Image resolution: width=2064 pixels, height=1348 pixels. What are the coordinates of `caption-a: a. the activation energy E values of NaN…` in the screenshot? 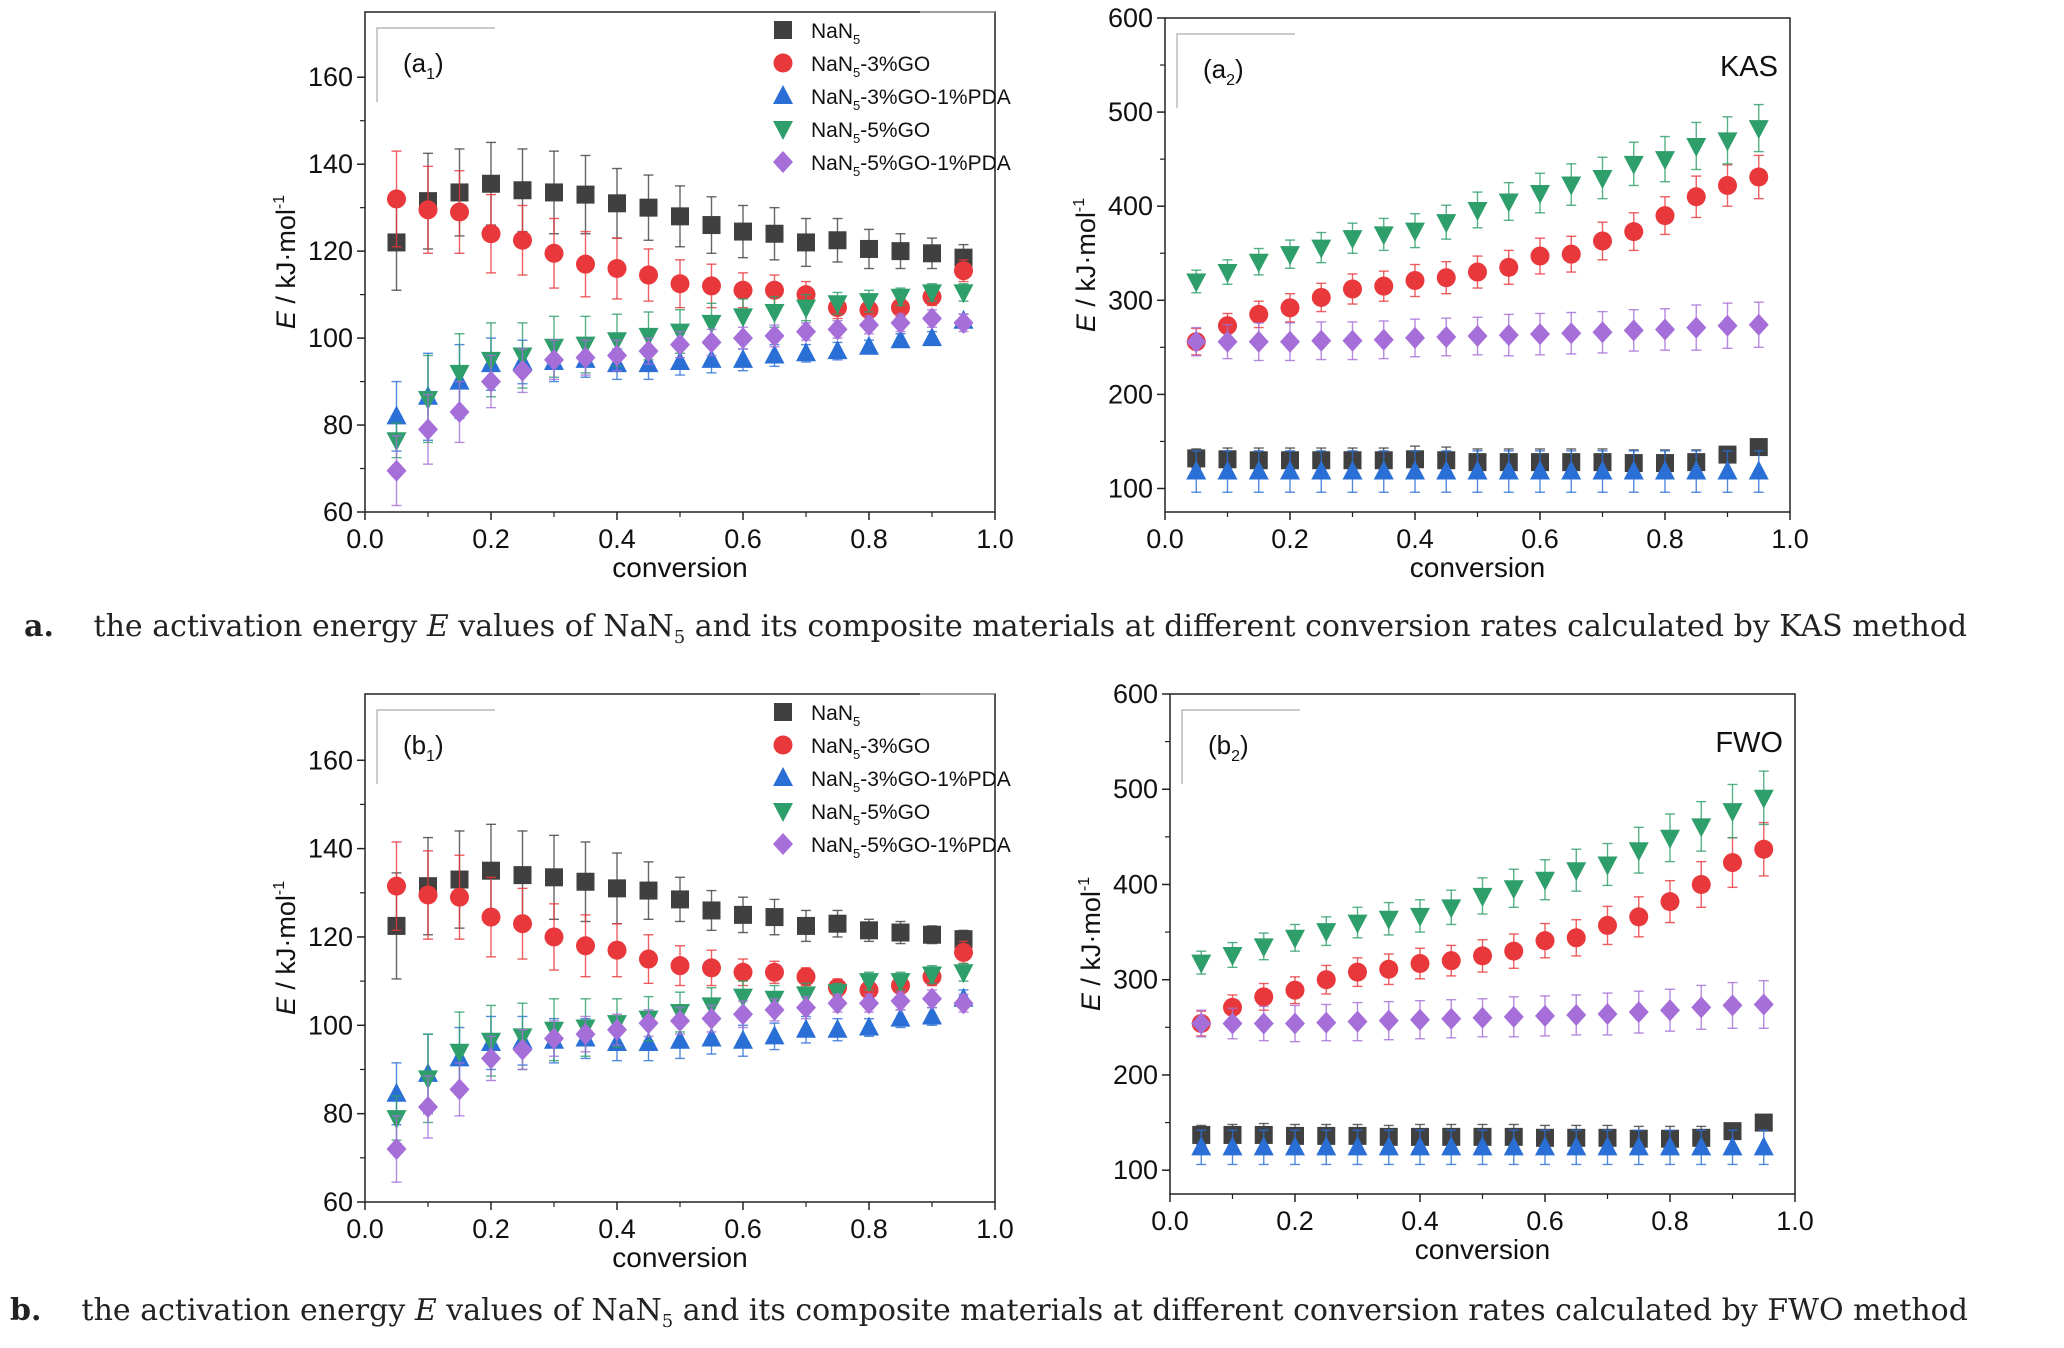 It's located at (1044, 628).